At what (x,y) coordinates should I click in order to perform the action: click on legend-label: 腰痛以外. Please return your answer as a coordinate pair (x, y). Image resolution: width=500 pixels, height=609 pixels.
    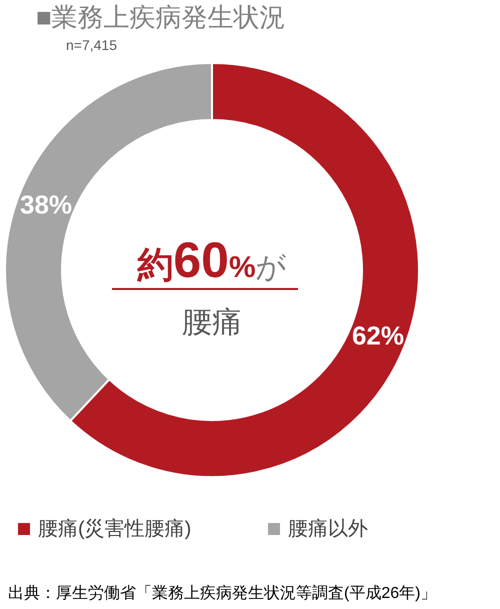
    Looking at the image, I should click on (328, 529).